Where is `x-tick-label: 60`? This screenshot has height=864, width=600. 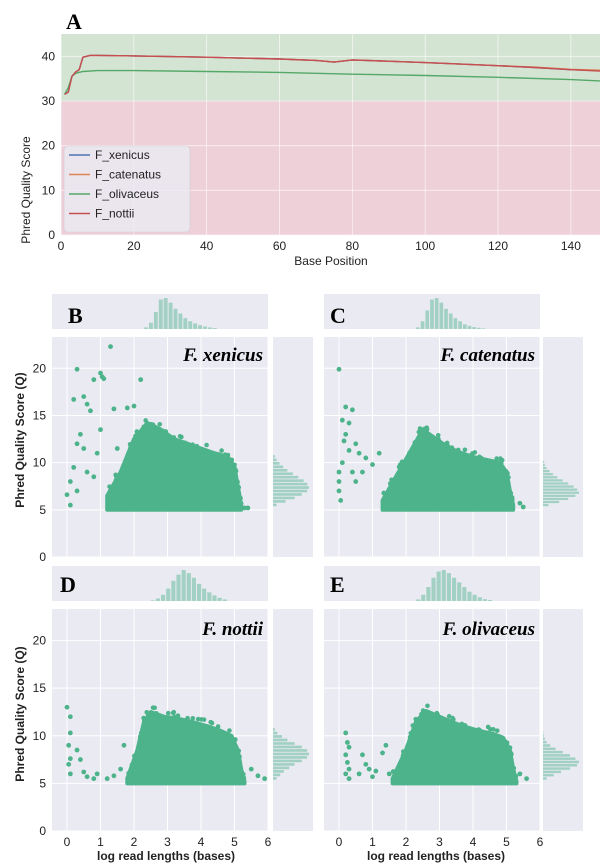
x-tick-label: 60 is located at coordinates (280, 246).